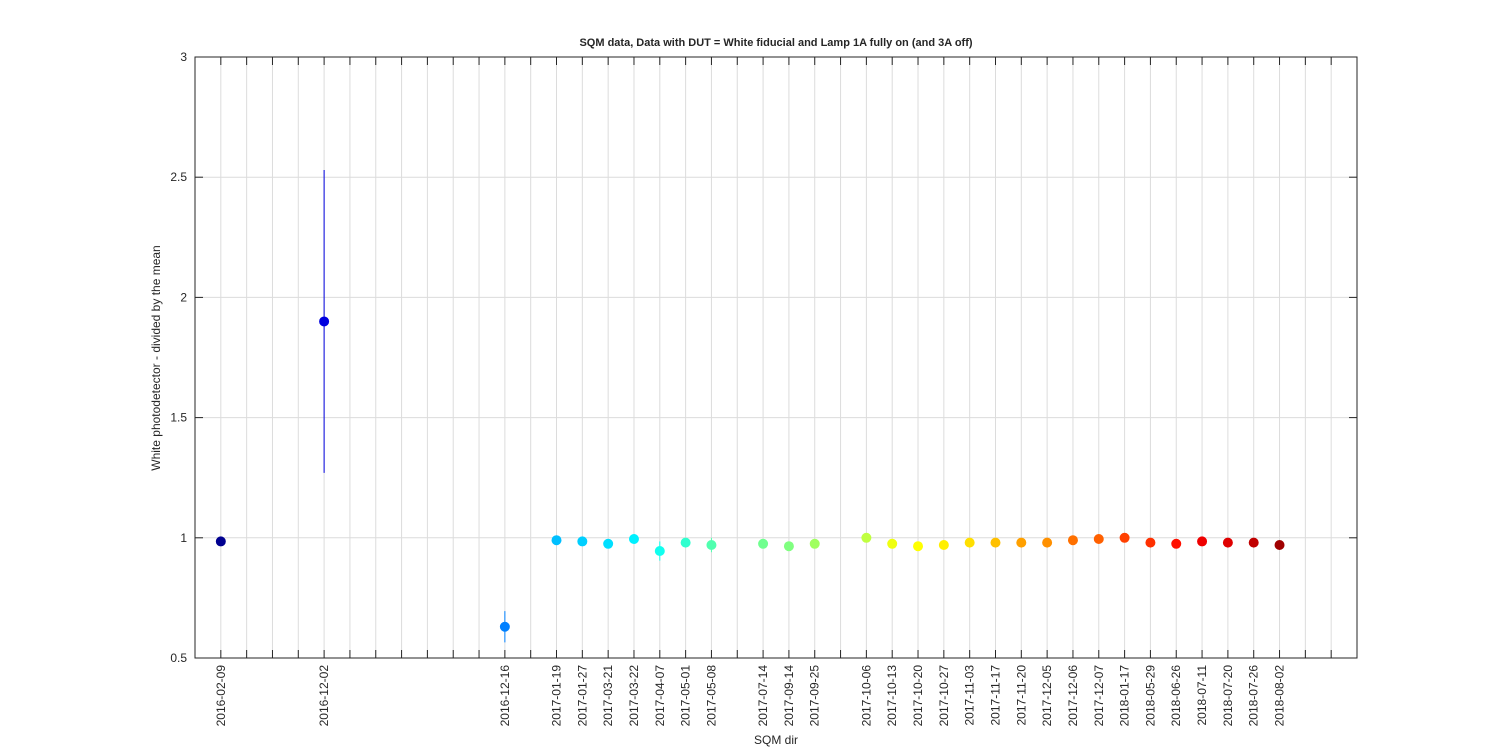 The image size is (1500, 750). What do you see at coordinates (789, 696) in the screenshot?
I see `x-tick-label: 2017-09-14` at bounding box center [789, 696].